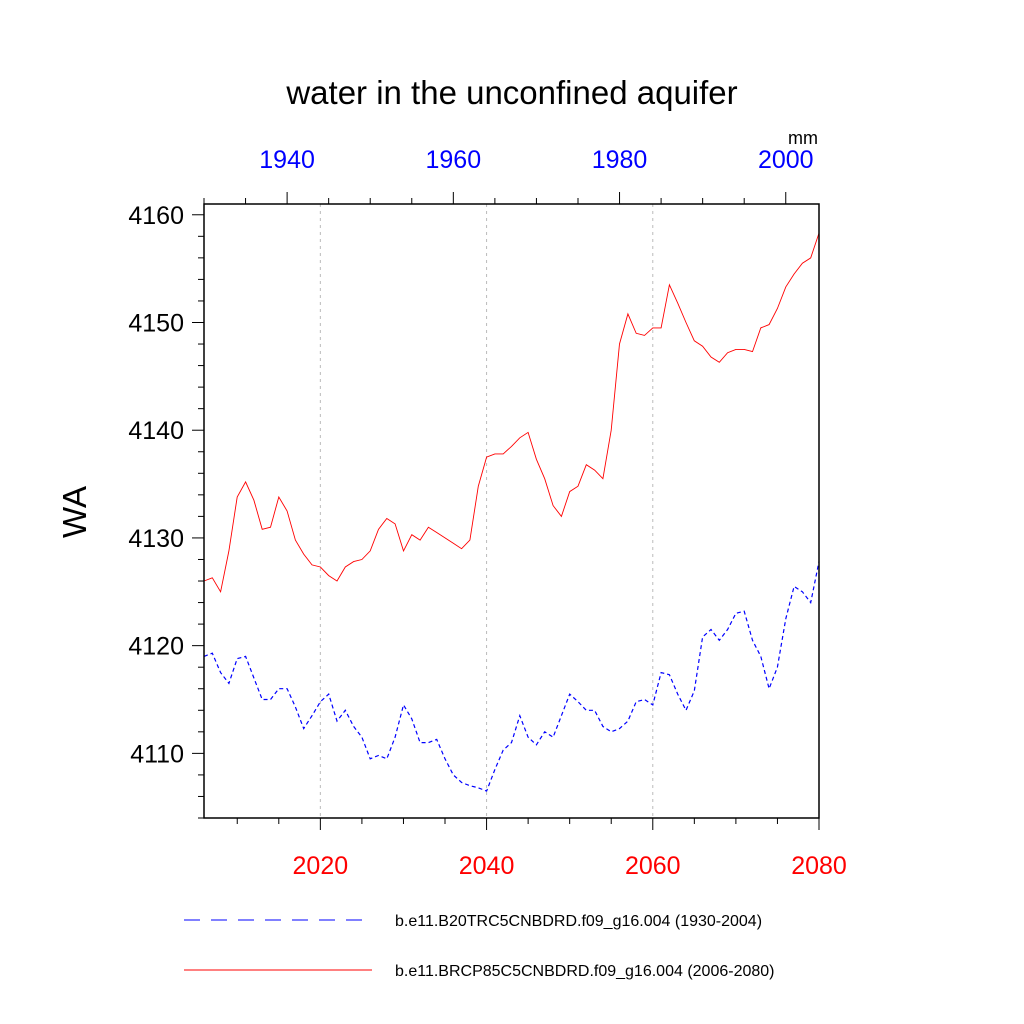  What do you see at coordinates (511, 92) in the screenshot?
I see `chart-title: water in the unconfined aquifer` at bounding box center [511, 92].